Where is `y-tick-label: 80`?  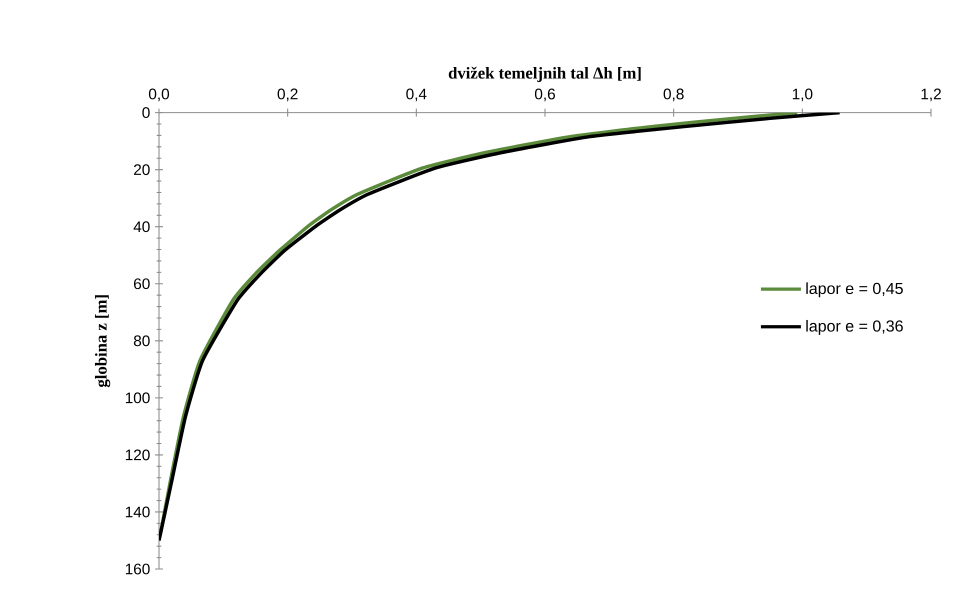
y-tick-label: 80 is located at coordinates (142, 340).